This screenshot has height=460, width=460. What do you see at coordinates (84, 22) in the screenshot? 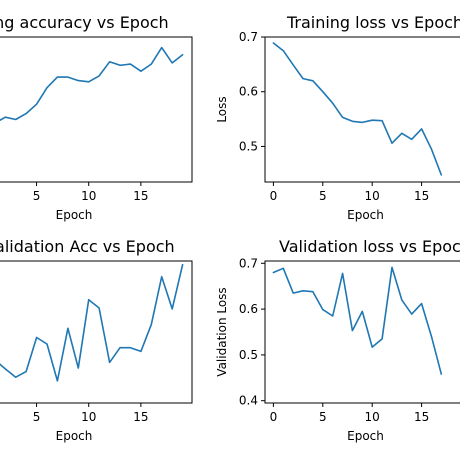
I see `chart-title: Training accuracy vs Epoch` at bounding box center [84, 22].